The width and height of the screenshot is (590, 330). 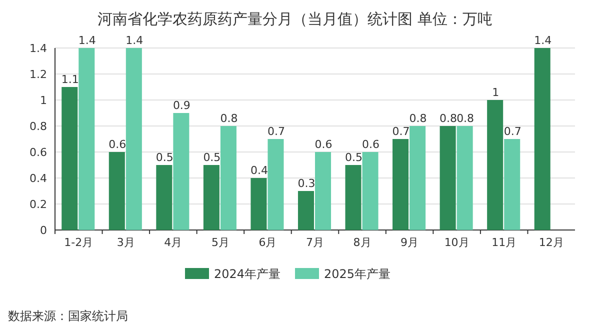 What do you see at coordinates (38, 126) in the screenshot?
I see `y-tick-label: 0.8` at bounding box center [38, 126].